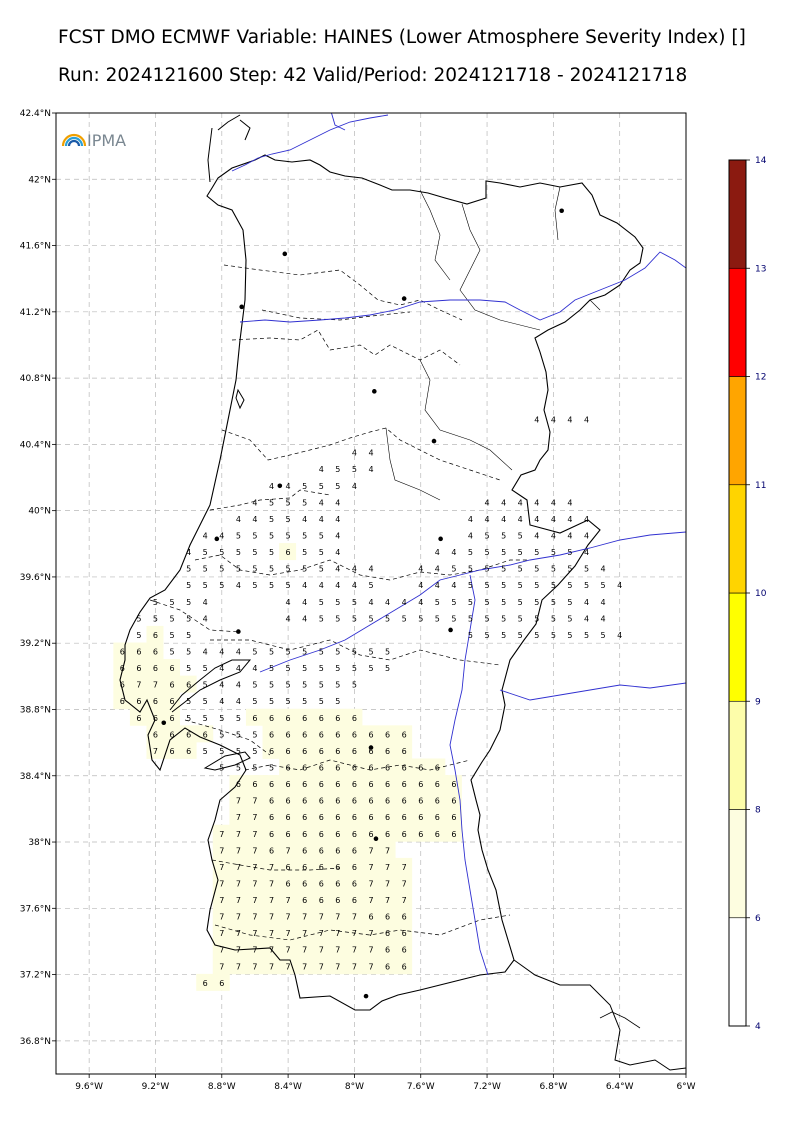 The image size is (800, 1131). I want to click on colorbar-tick-label: 14, so click(761, 161).